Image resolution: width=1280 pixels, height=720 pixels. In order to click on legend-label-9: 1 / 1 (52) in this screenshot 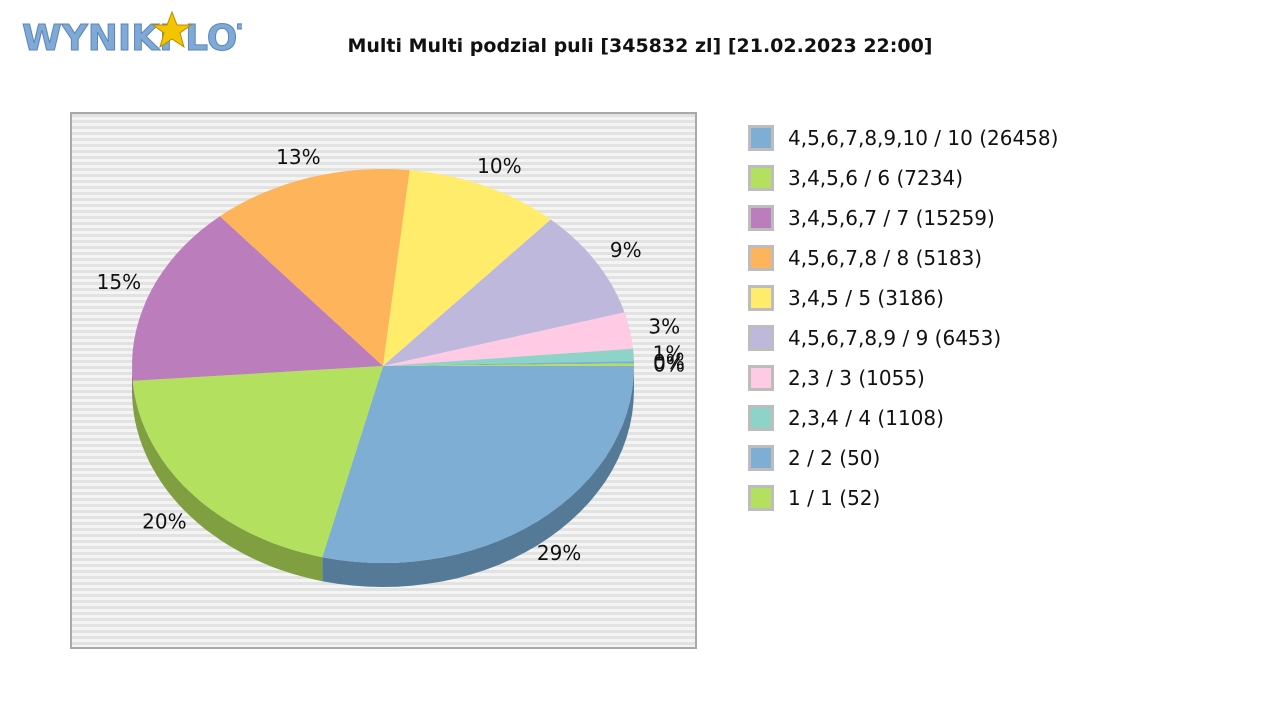, I will do `click(834, 498)`.